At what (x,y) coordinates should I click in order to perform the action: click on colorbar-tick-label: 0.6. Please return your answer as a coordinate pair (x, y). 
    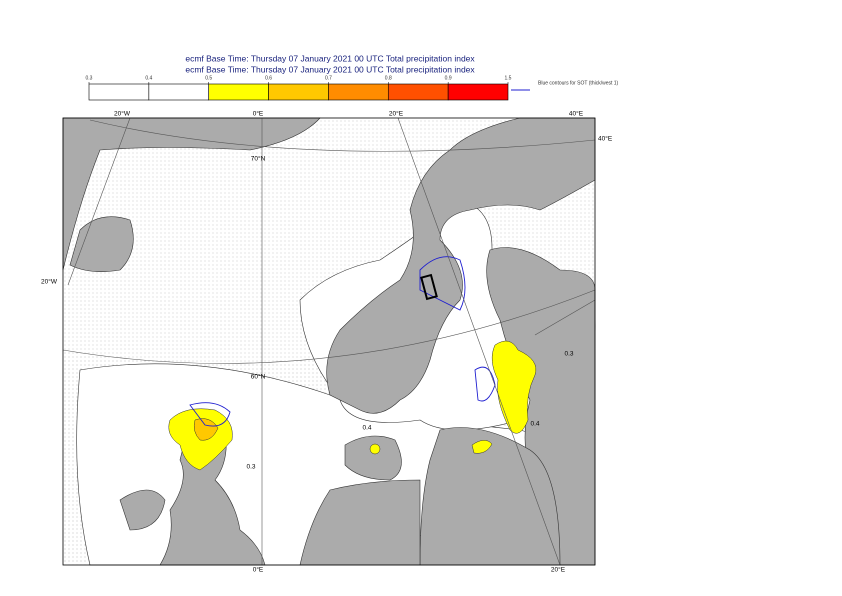
    Looking at the image, I should click on (268, 78).